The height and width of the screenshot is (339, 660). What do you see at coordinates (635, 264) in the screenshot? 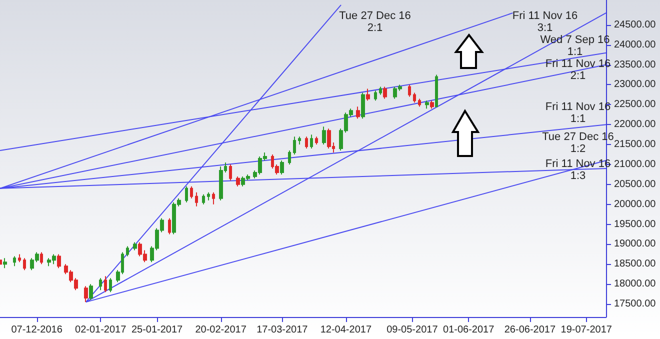
I see `y-tick-label: 18500.00` at bounding box center [635, 264].